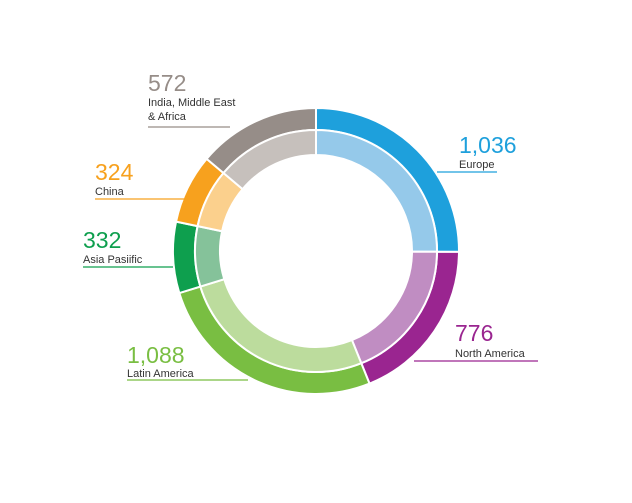 The width and height of the screenshot is (632, 503). What do you see at coordinates (167, 117) in the screenshot?
I see `category-label: & Africa` at bounding box center [167, 117].